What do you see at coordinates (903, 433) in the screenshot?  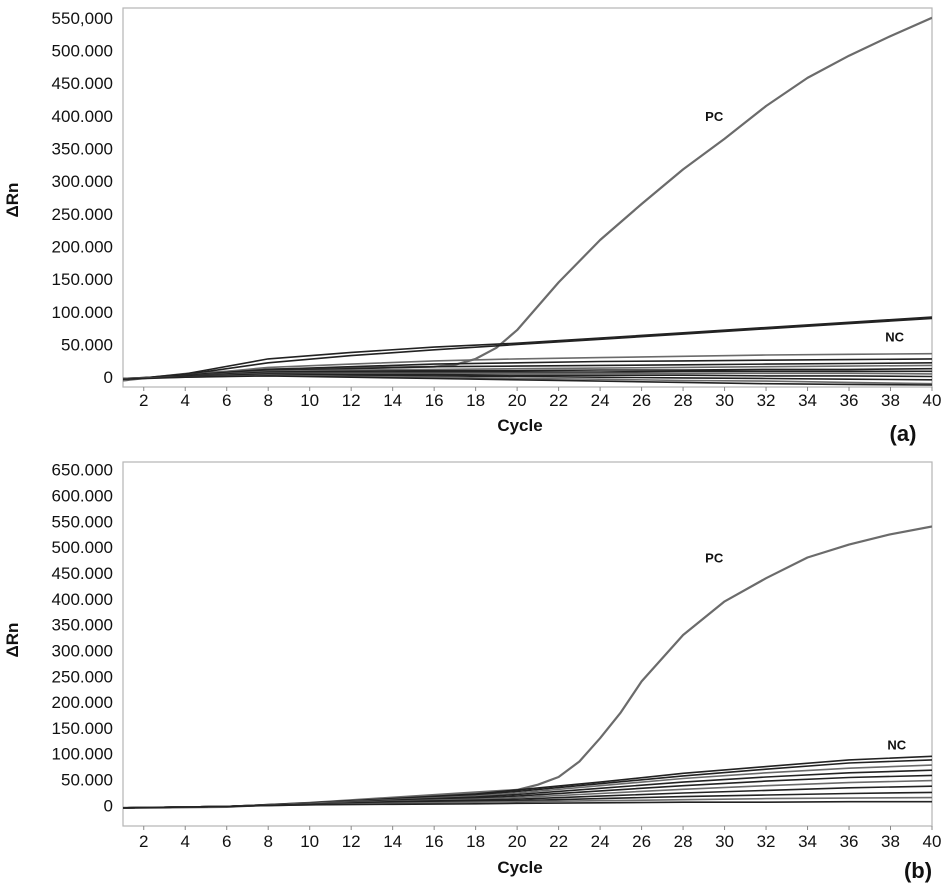 I see `panel-label: (a)` at bounding box center [903, 433].